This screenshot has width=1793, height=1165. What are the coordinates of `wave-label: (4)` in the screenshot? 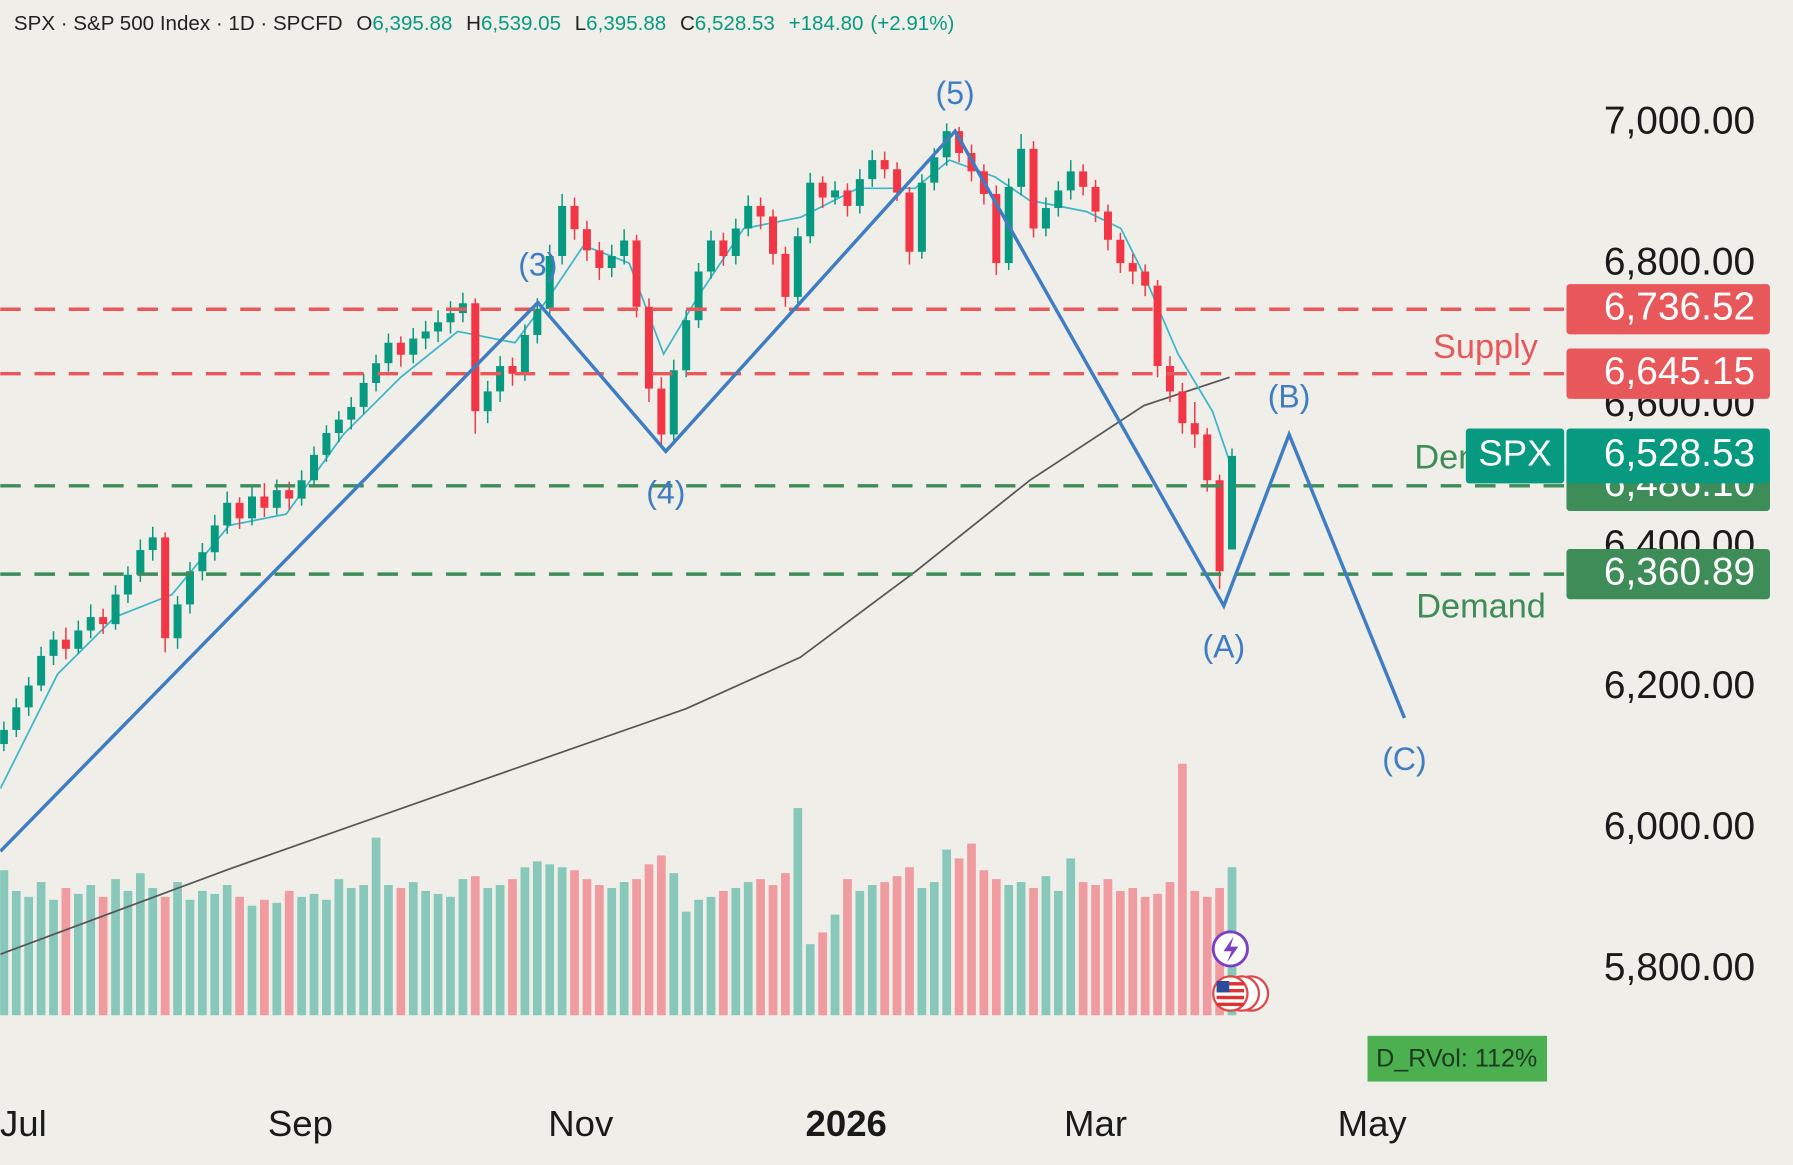 It's located at (665, 492).